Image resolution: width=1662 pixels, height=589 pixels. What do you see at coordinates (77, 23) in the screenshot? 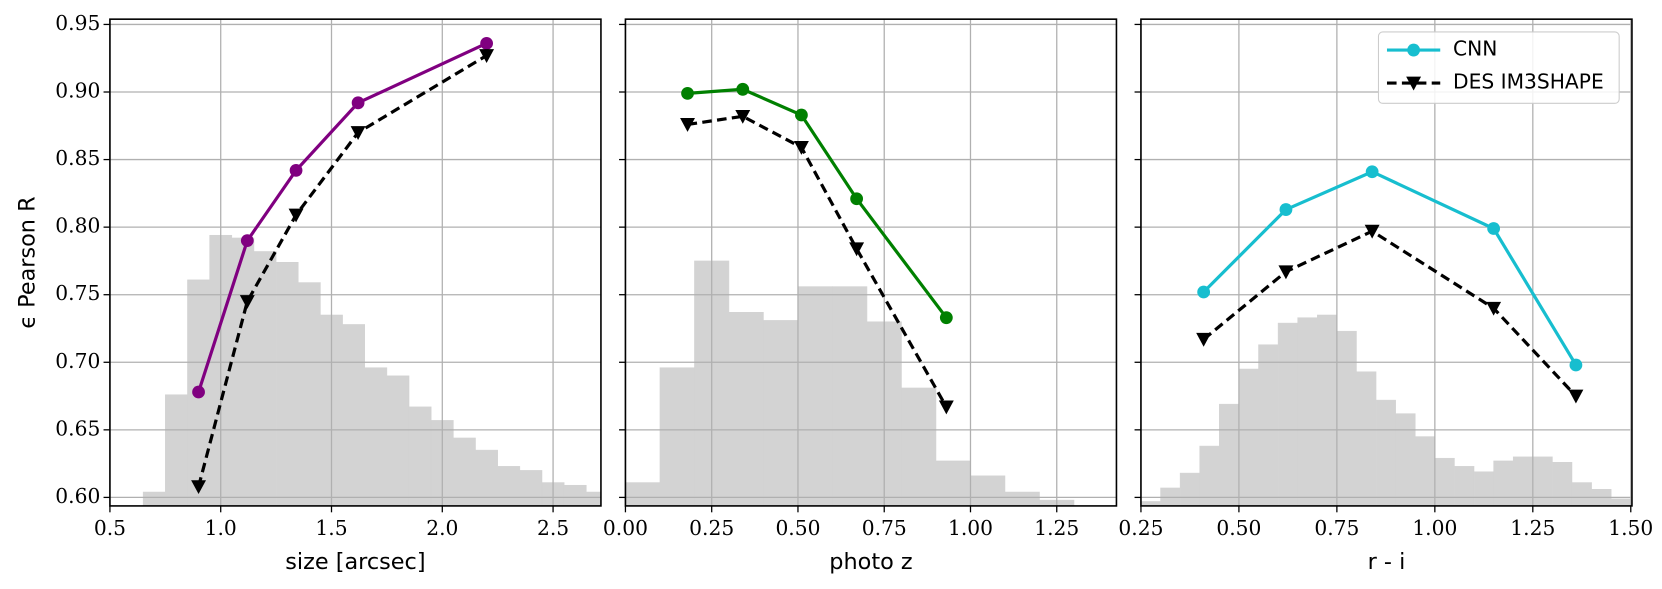
I see `y-tick-label: 0.95` at bounding box center [77, 23].